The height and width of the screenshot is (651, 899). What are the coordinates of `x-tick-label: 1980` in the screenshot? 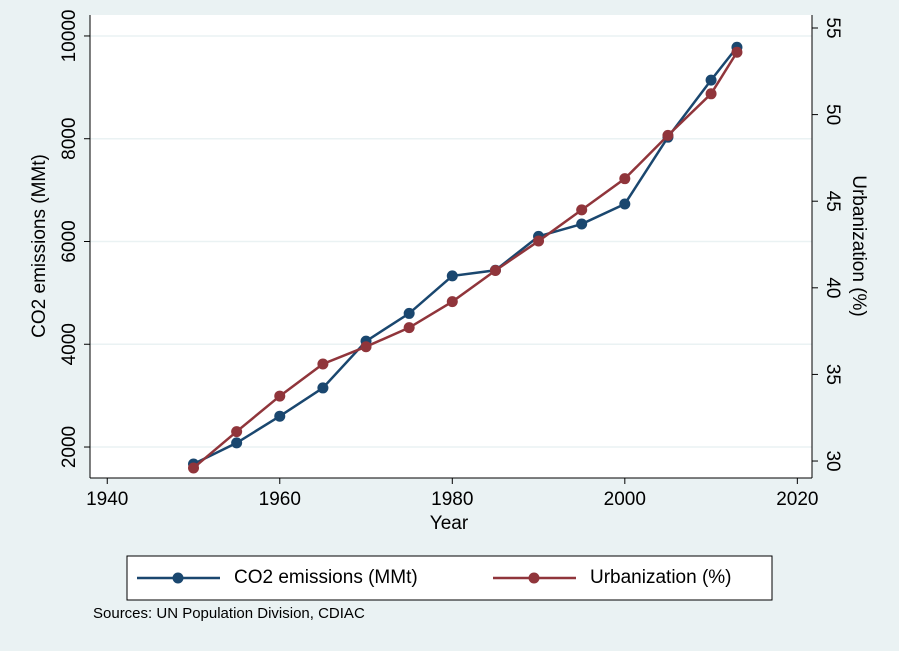 It's located at (452, 499).